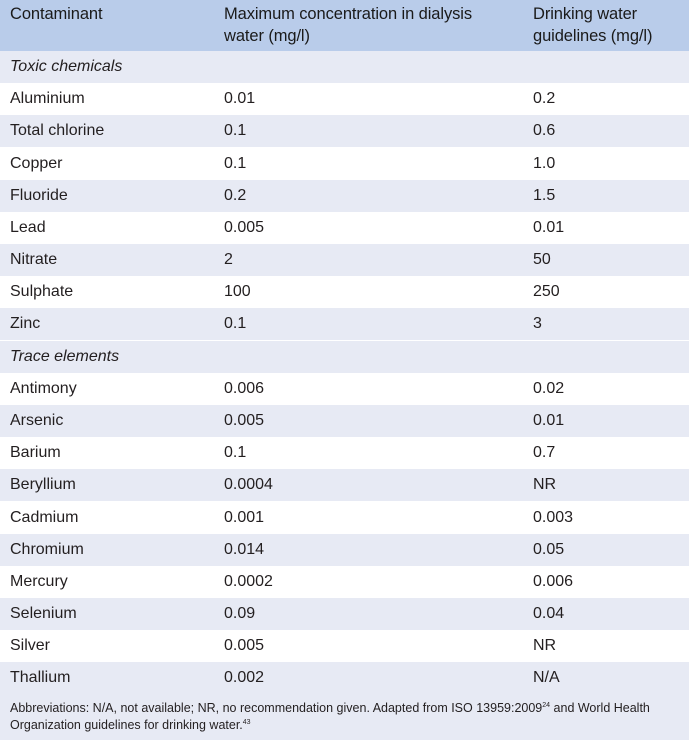  What do you see at coordinates (585, 14) in the screenshot?
I see `header-drinking-line1: Drinking water` at bounding box center [585, 14].